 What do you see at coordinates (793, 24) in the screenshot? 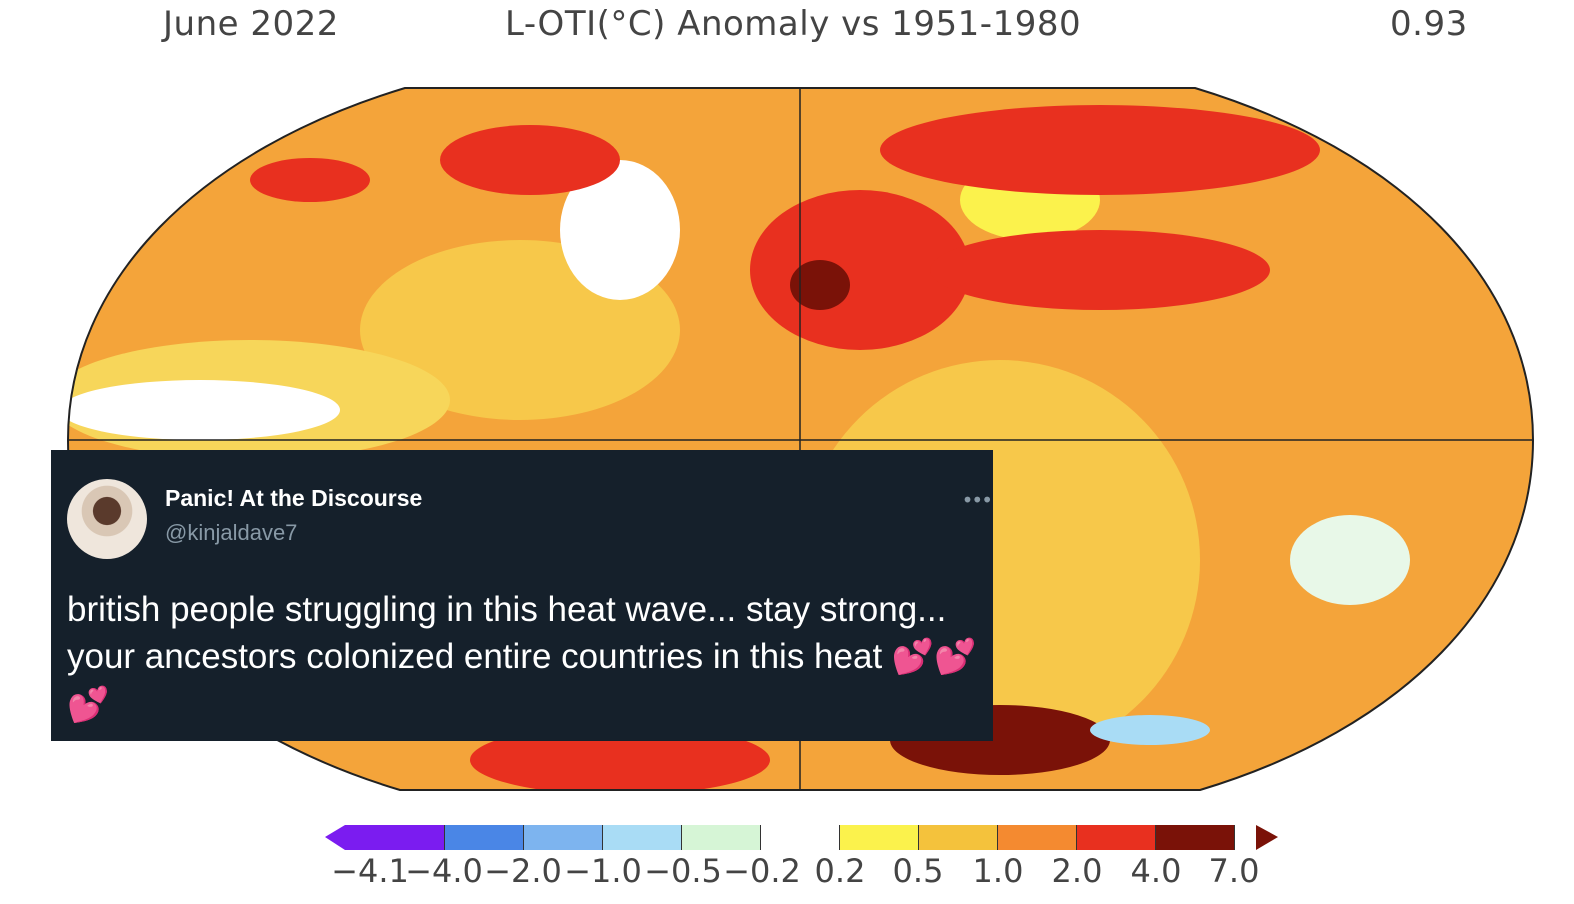
I see `map-title: L-OTI(°C) Anomaly vs 1951-1980` at bounding box center [793, 24].